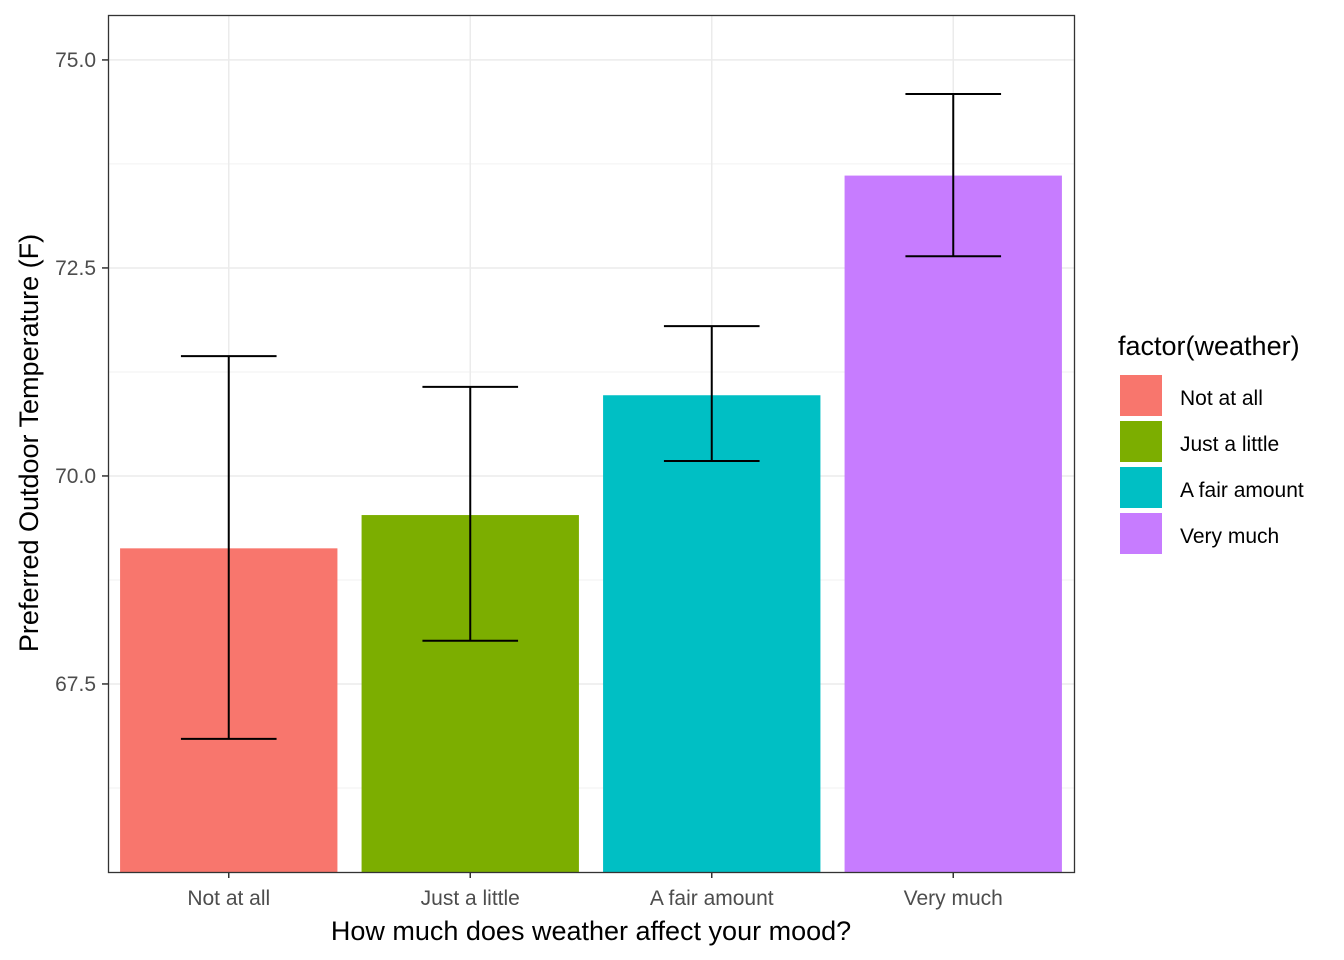 Image resolution: width=1344 pixels, height=960 pixels. I want to click on x-tick-label: Very much, so click(953, 898).